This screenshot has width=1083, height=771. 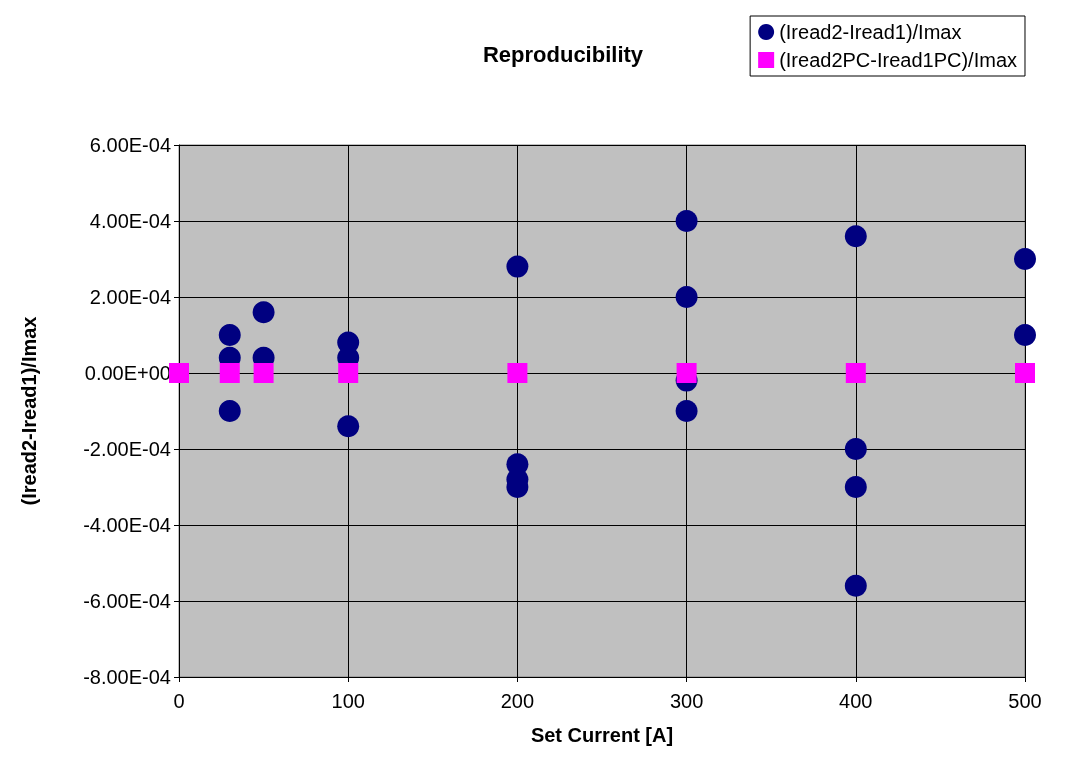 What do you see at coordinates (127, 373) in the screenshot?
I see `y-tick-label: 0.00E+00` at bounding box center [127, 373].